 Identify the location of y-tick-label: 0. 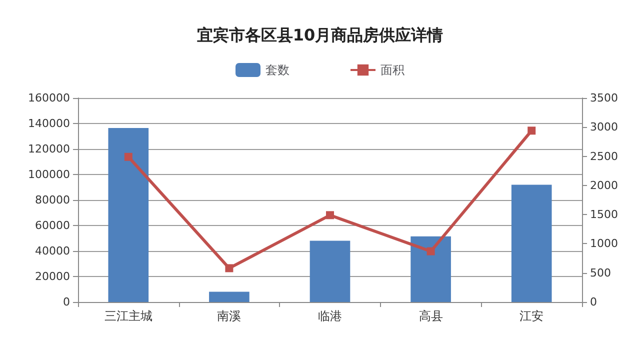
(66, 302).